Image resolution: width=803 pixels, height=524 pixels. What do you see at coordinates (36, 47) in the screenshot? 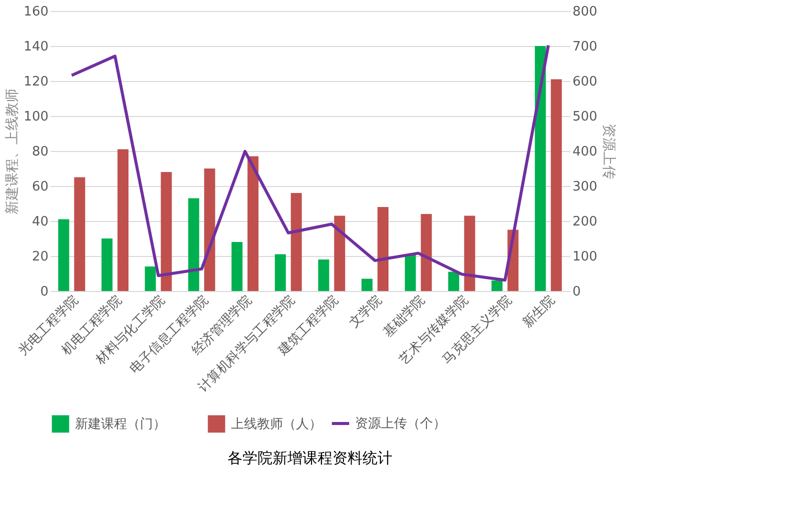
I see `y-tick-label: 140` at bounding box center [36, 47].